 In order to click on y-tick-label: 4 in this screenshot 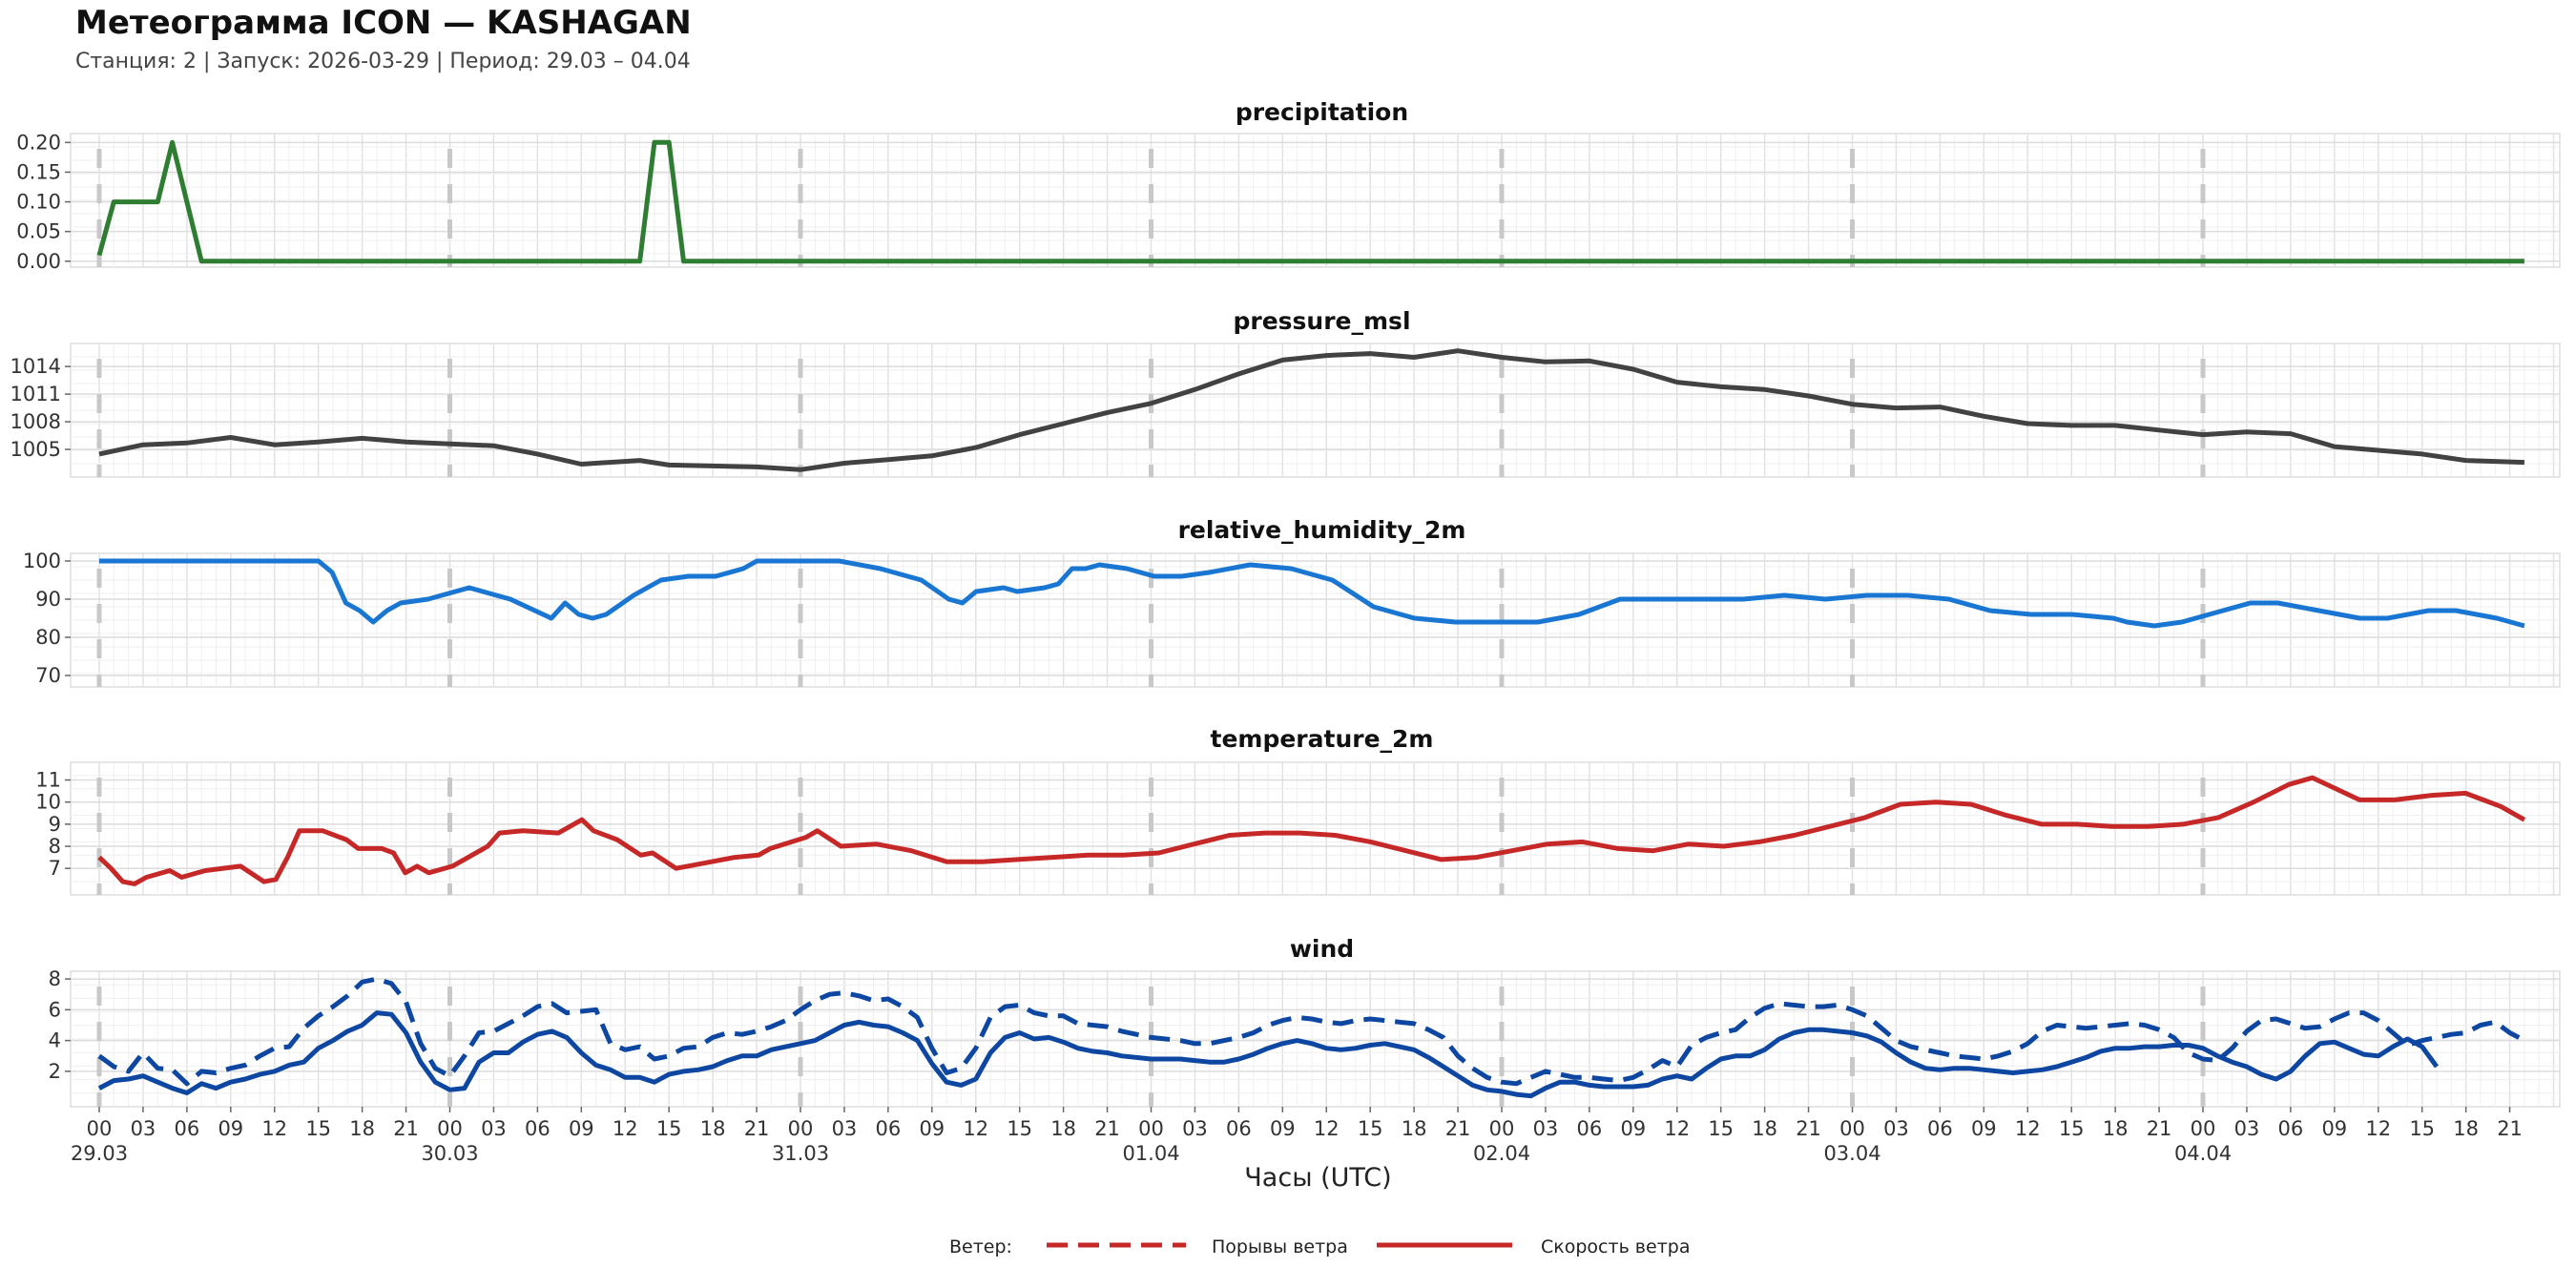, I will do `click(55, 1040)`.